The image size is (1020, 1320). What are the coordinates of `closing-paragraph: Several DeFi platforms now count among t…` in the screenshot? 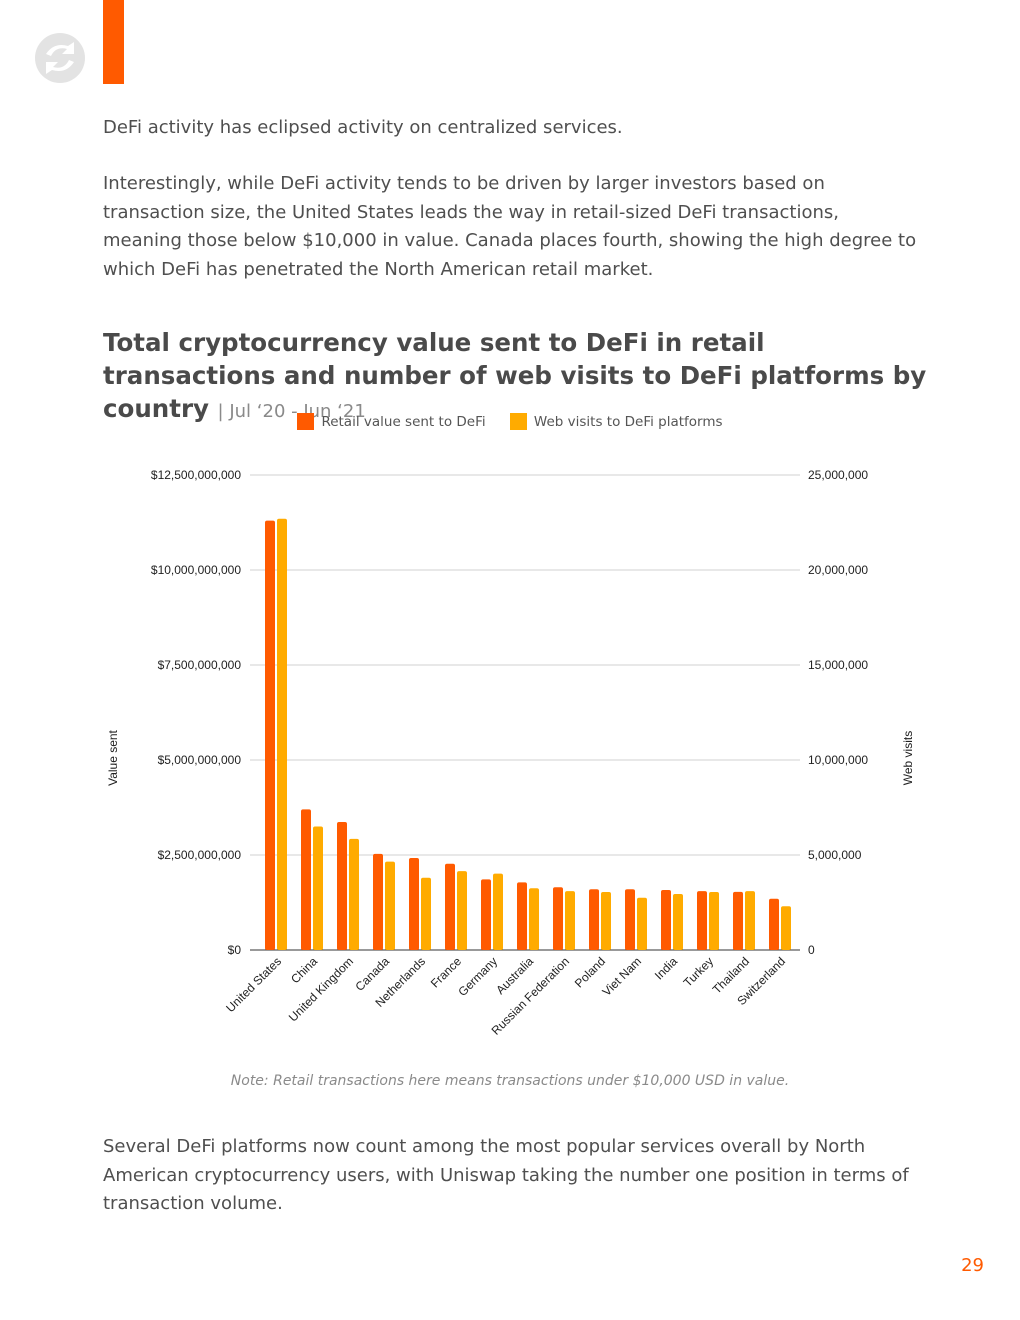 It's located at (506, 1175).